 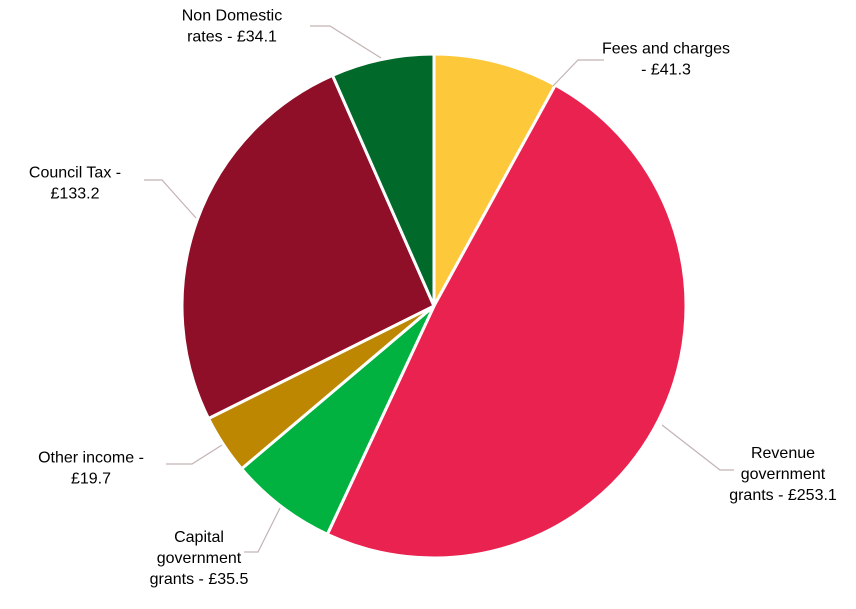 What do you see at coordinates (783, 495) in the screenshot?
I see `slice-label-line: grants - £253.1` at bounding box center [783, 495].